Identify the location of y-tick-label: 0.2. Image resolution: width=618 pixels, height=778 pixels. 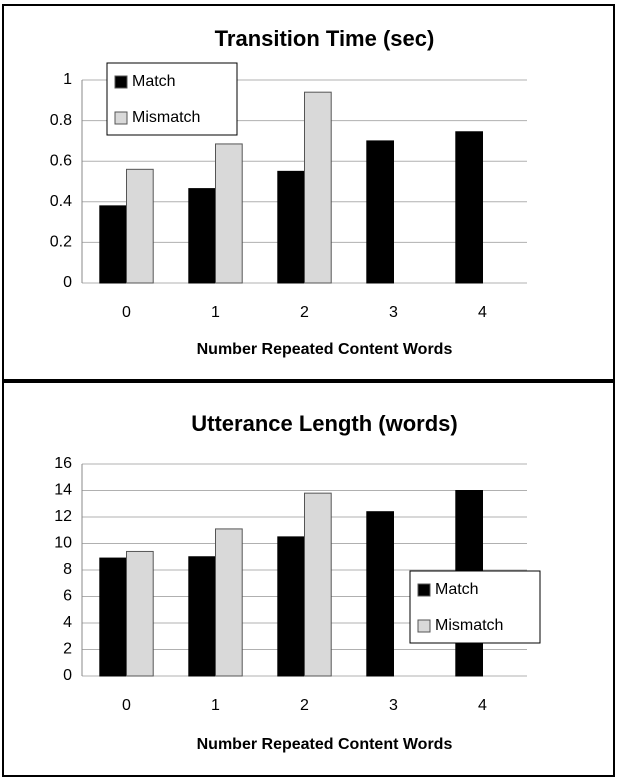
(61, 242).